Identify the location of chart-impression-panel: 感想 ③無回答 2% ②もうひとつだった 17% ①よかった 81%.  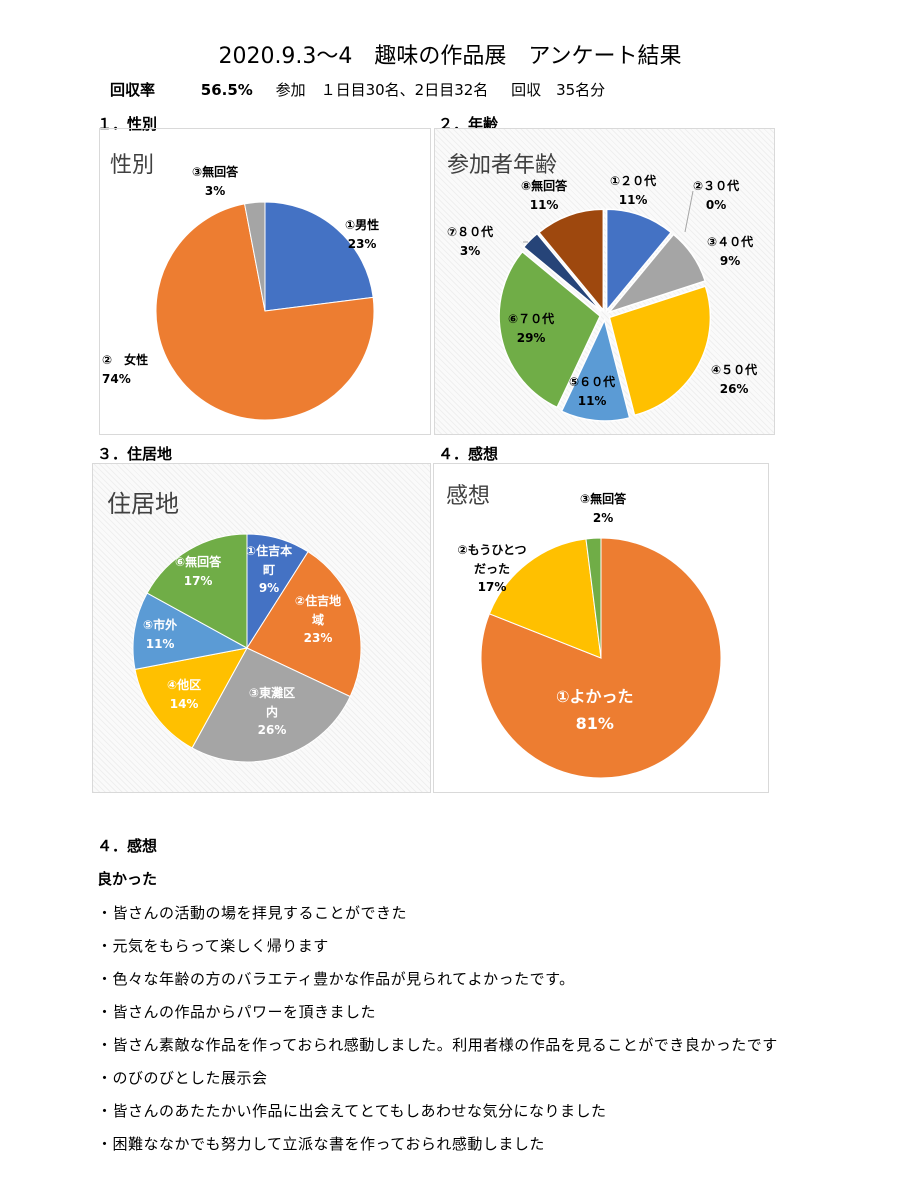
(601, 628).